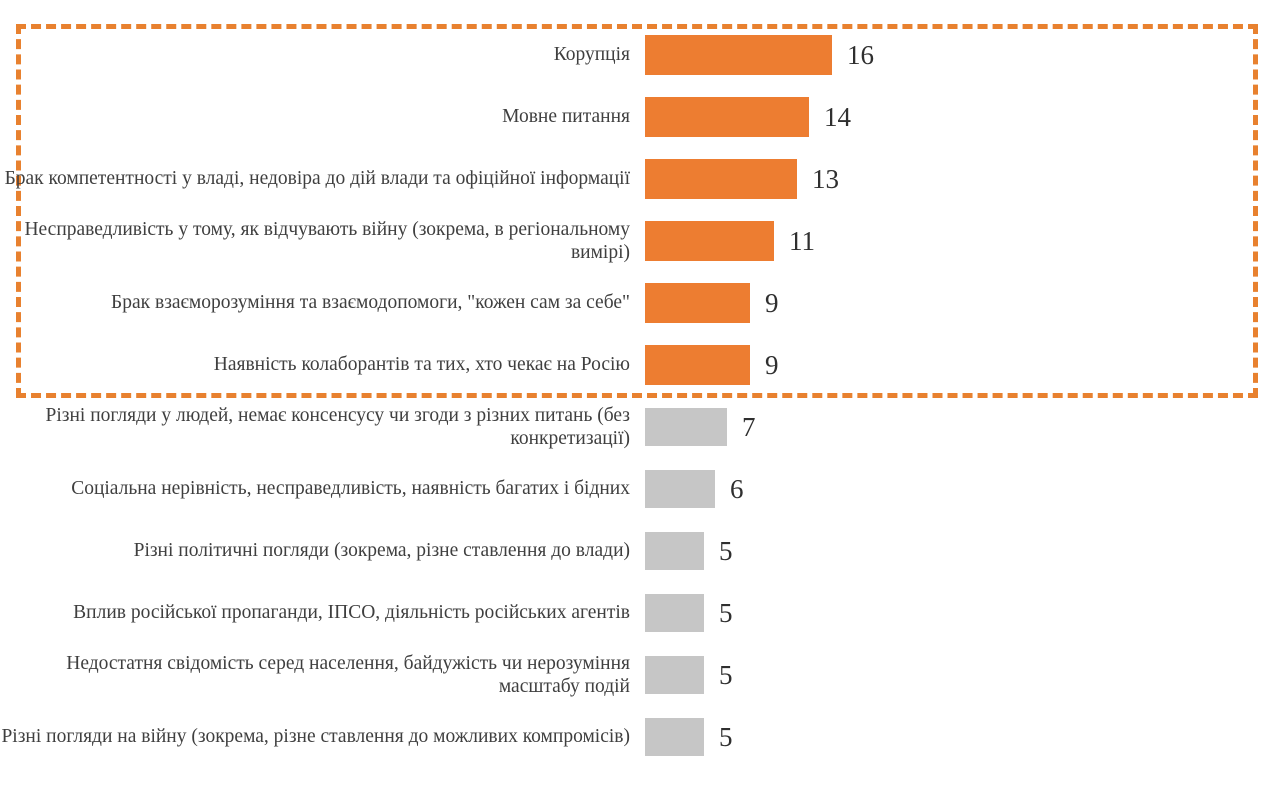 The width and height of the screenshot is (1280, 795). Describe the element at coordinates (591, 55) in the screenshot. I see `category-label: Корупція` at that location.